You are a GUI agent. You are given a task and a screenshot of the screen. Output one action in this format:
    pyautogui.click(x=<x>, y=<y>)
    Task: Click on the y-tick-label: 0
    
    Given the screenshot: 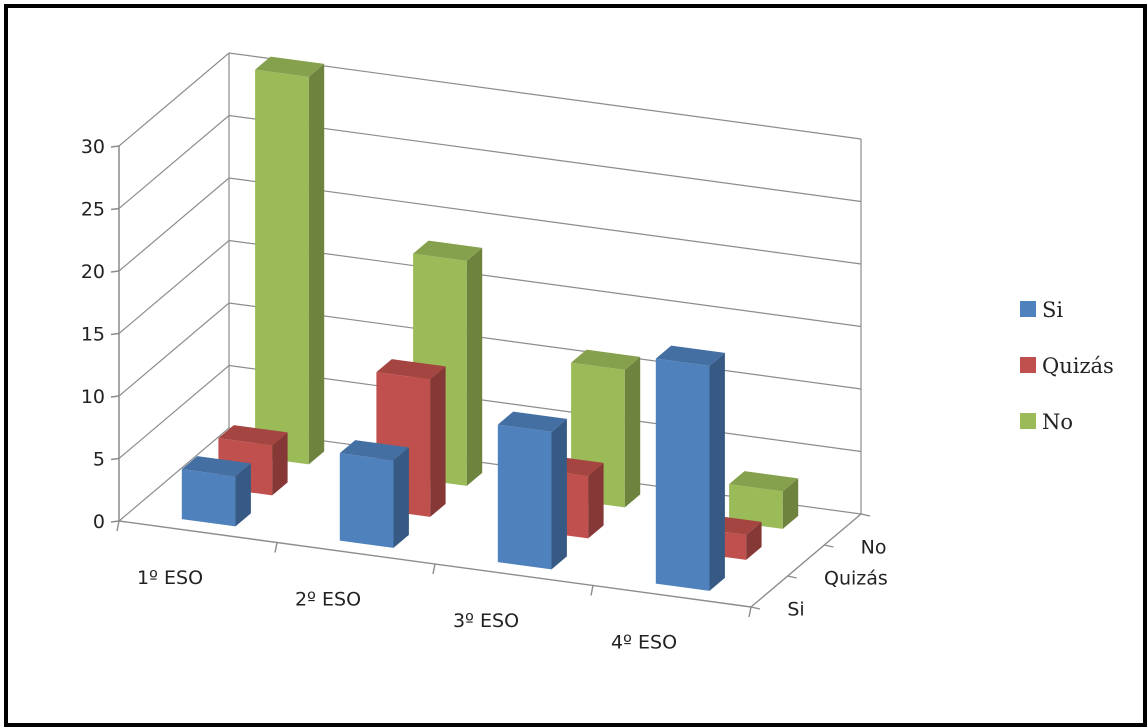 What is the action you would take?
    pyautogui.click(x=99, y=522)
    